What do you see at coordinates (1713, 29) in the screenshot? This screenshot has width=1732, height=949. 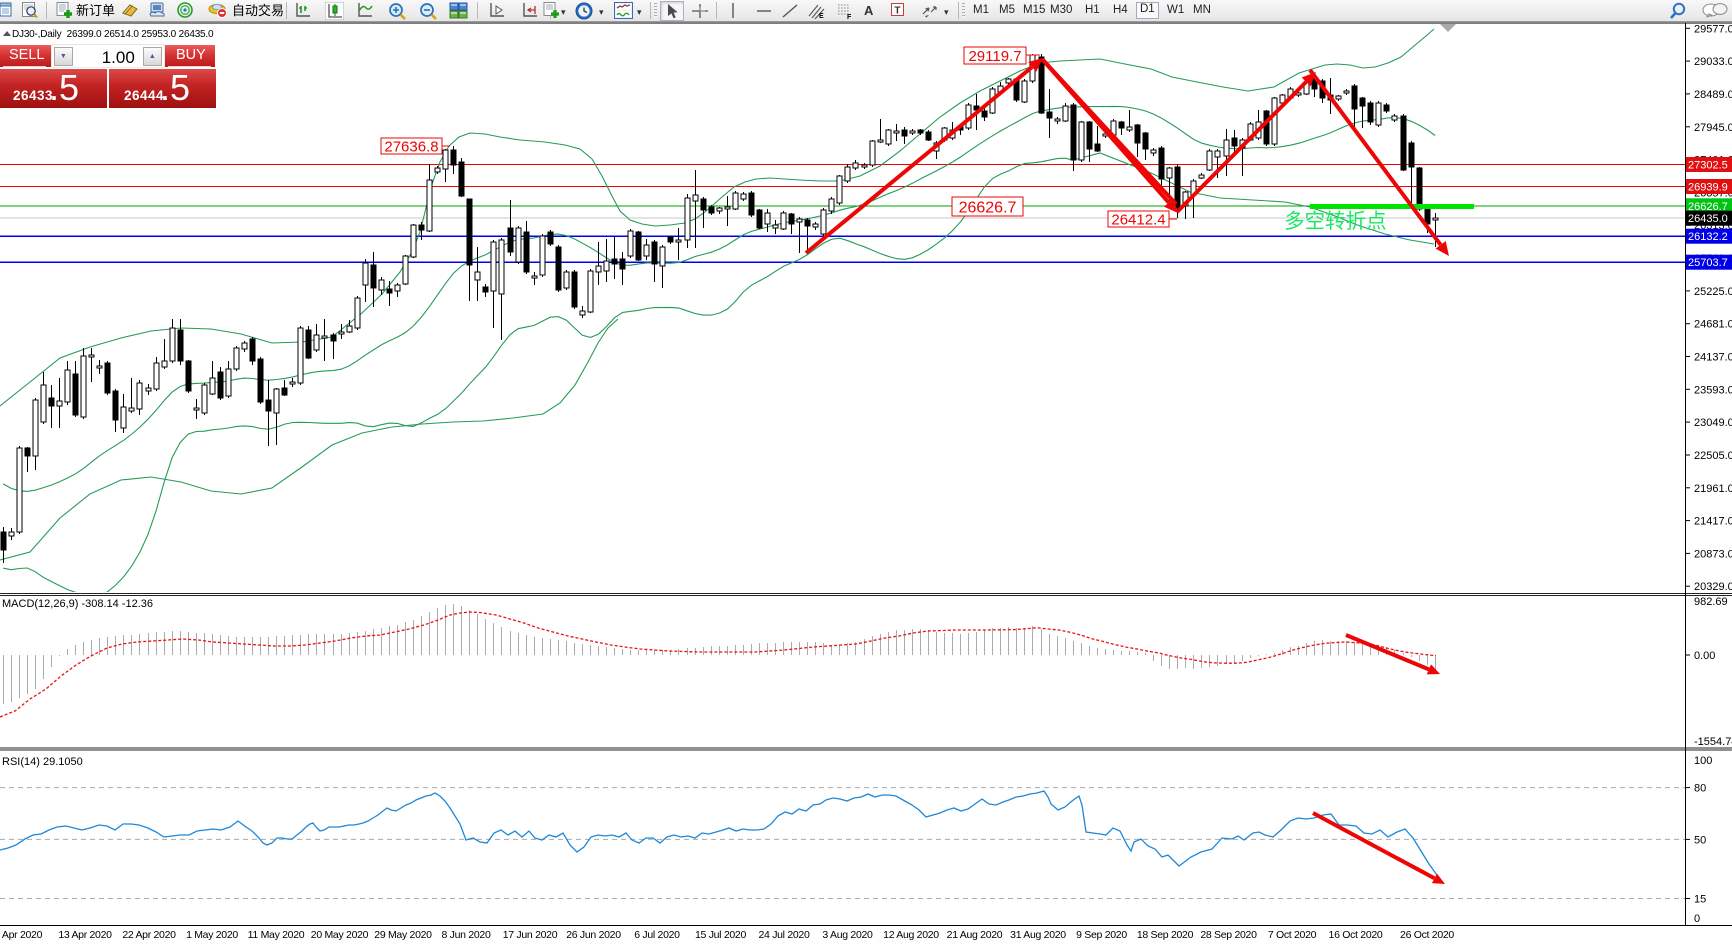 I see `svg-text: 29577.0` at bounding box center [1713, 29].